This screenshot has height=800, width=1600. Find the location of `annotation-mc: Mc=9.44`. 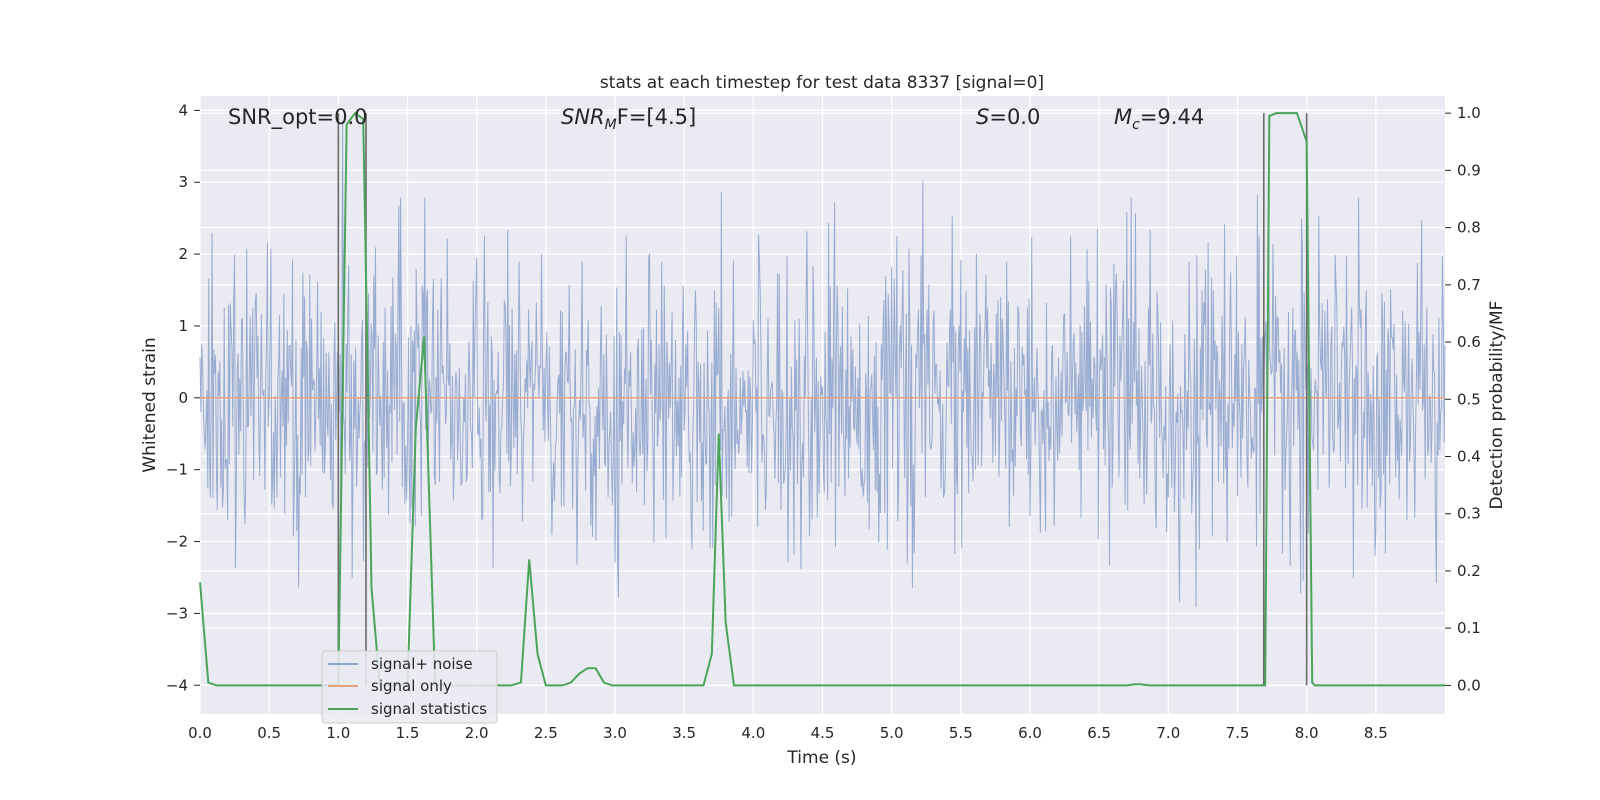

annotation-mc: Mc=9.44 is located at coordinates (1159, 119).